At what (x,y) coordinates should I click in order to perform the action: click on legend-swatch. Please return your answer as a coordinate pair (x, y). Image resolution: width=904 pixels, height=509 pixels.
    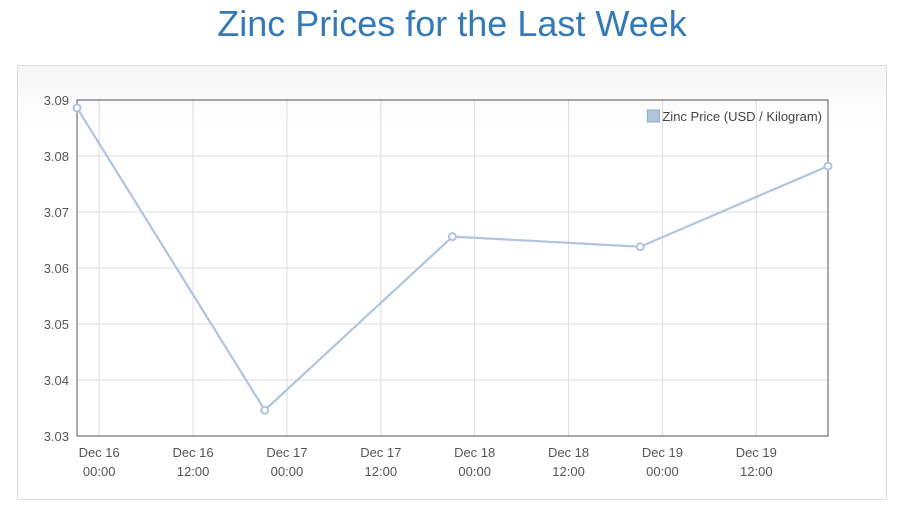
    Looking at the image, I should click on (653, 116).